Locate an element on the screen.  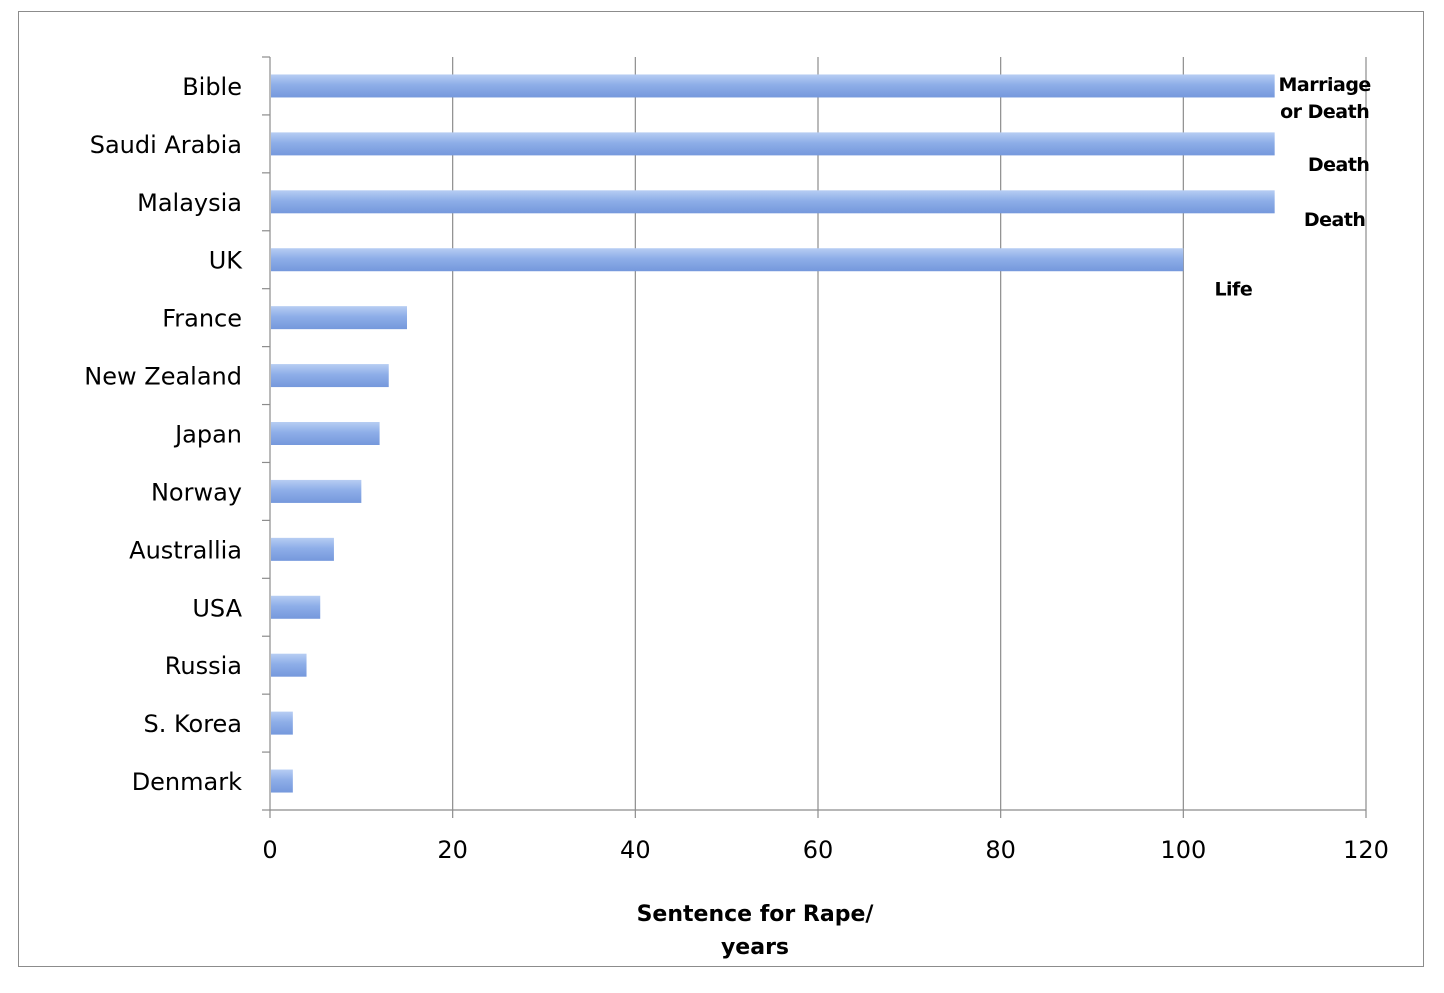
x-tick-label-120: 120 is located at coordinates (1366, 850).